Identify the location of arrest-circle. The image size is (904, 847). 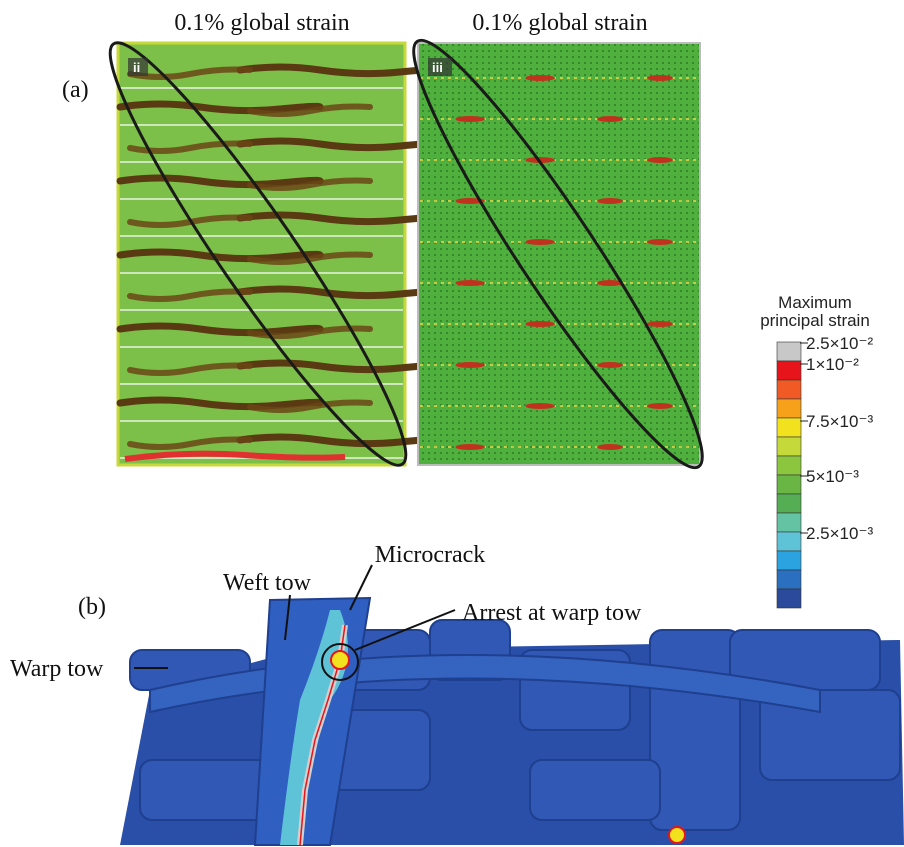
(340, 662).